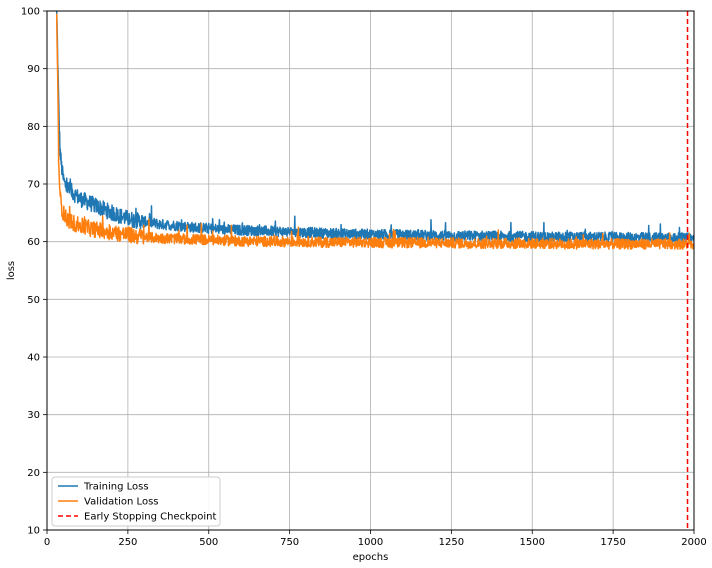 Image resolution: width=712 pixels, height=568 pixels. I want to click on y-tick-label: 50, so click(33, 300).